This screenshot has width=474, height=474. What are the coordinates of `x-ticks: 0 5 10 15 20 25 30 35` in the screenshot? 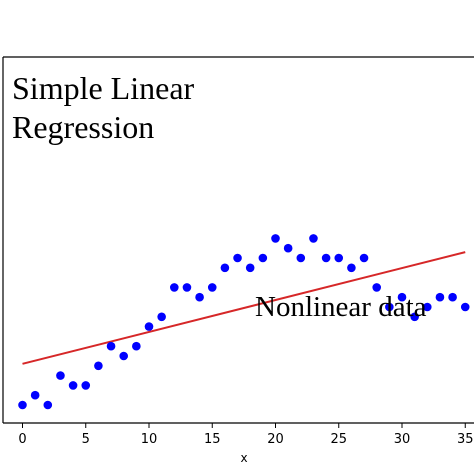 It's located at (246, 435).